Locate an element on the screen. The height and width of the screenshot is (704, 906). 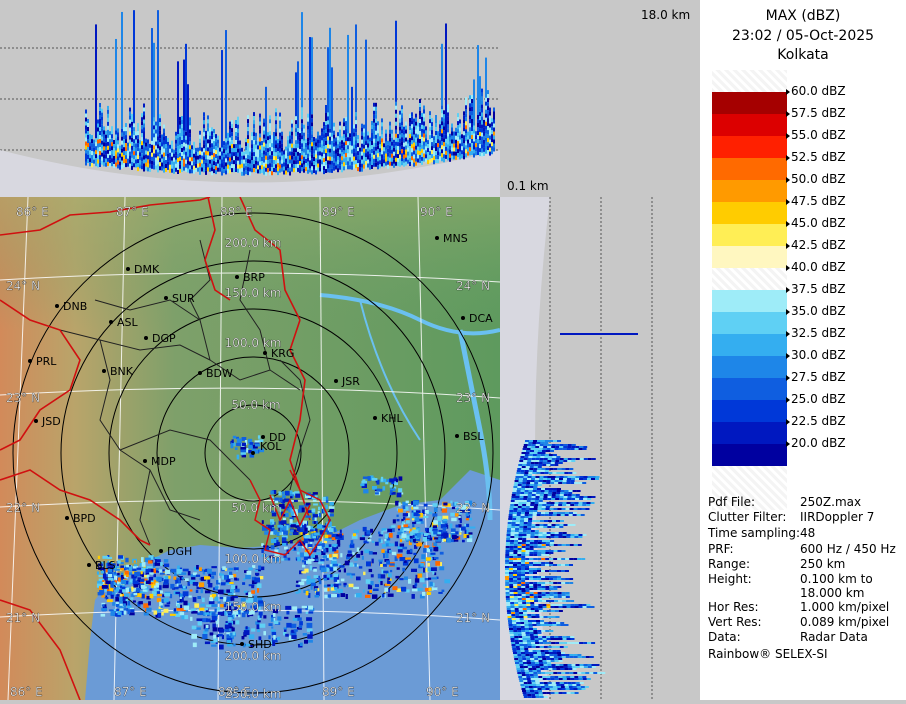
district-borders is located at coordinates (185, 392).